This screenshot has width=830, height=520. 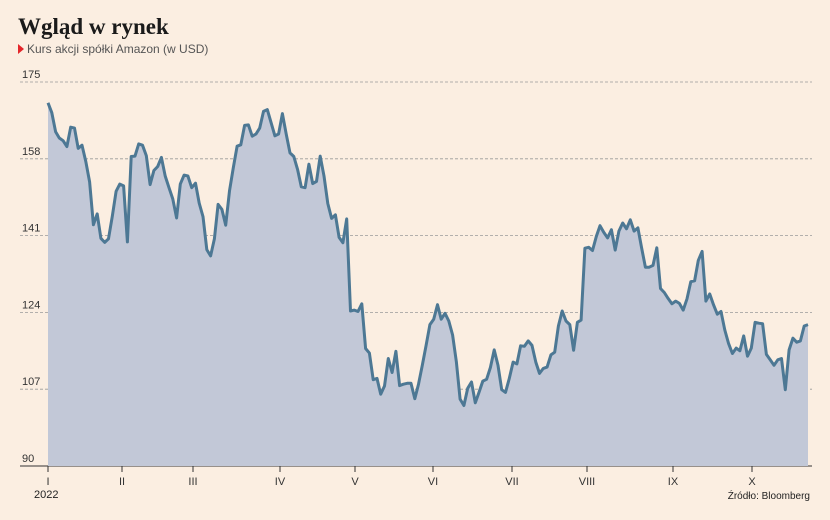 What do you see at coordinates (31, 229) in the screenshot?
I see `y-tick-label: 141` at bounding box center [31, 229].